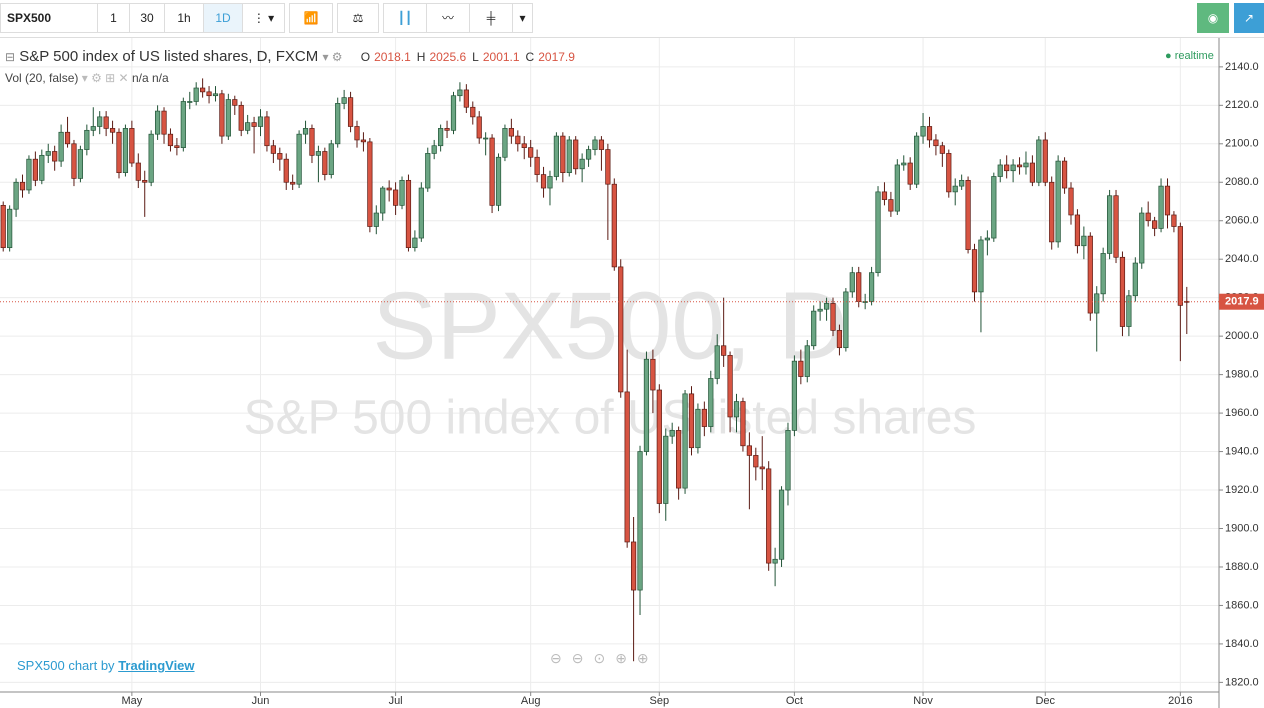 The image size is (1264, 708). I want to click on dropdown: ▾, so click(522, 18).